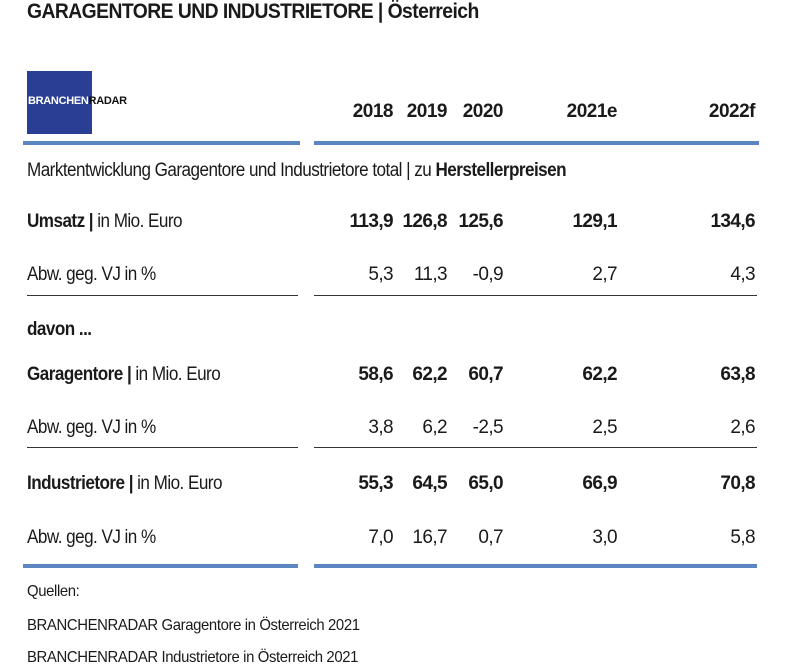 The width and height of the screenshot is (798, 671). What do you see at coordinates (429, 483) in the screenshot?
I see `cell: 64,5` at bounding box center [429, 483].